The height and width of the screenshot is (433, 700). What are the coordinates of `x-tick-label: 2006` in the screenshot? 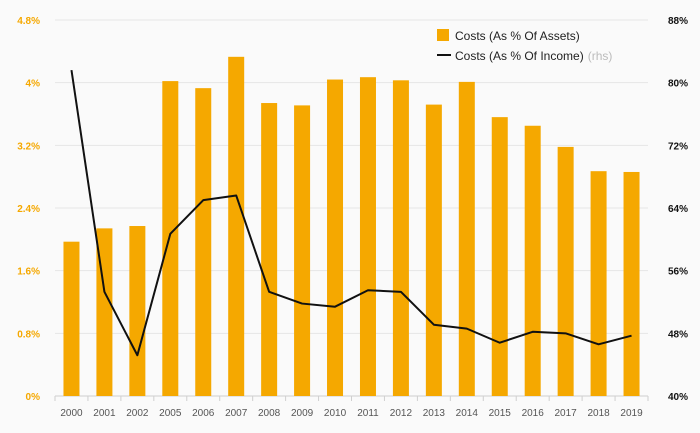 It's located at (203, 413).